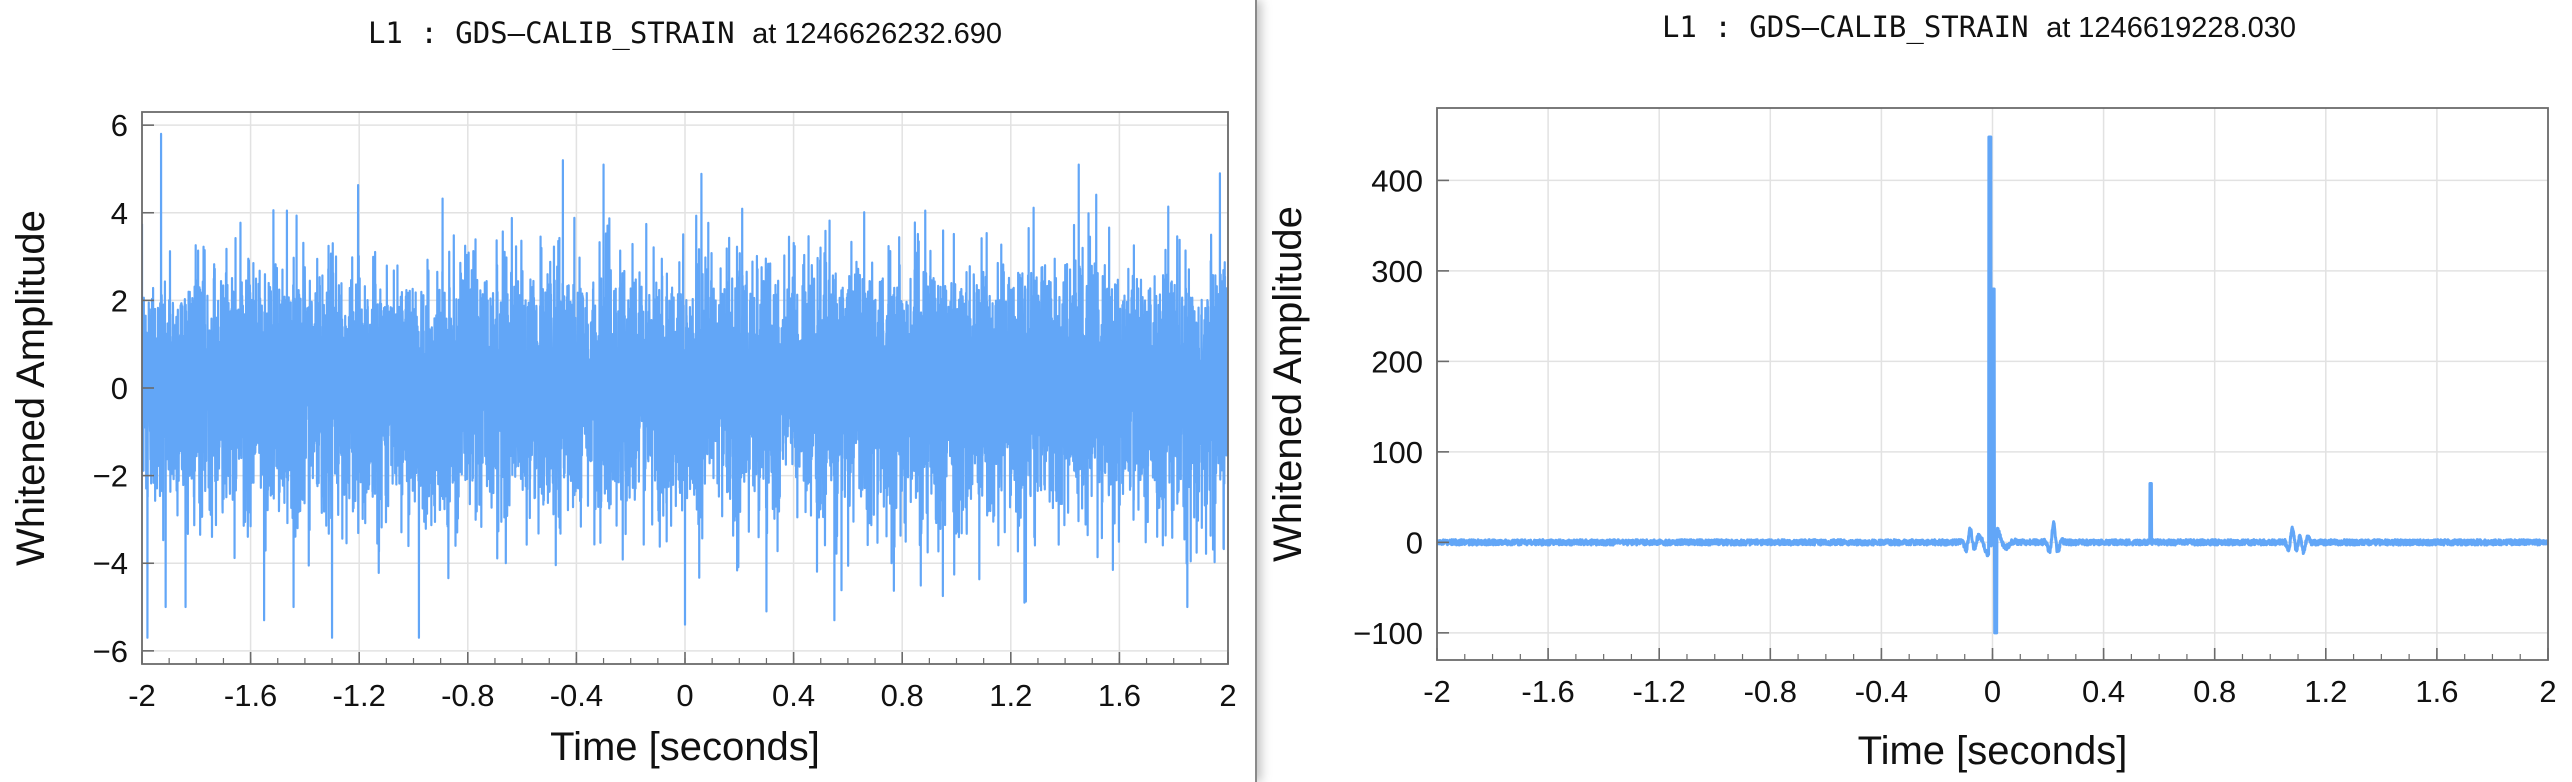 The width and height of the screenshot is (2572, 782). I want to click on chart-title-time: at 1246626232.690, so click(877, 34).